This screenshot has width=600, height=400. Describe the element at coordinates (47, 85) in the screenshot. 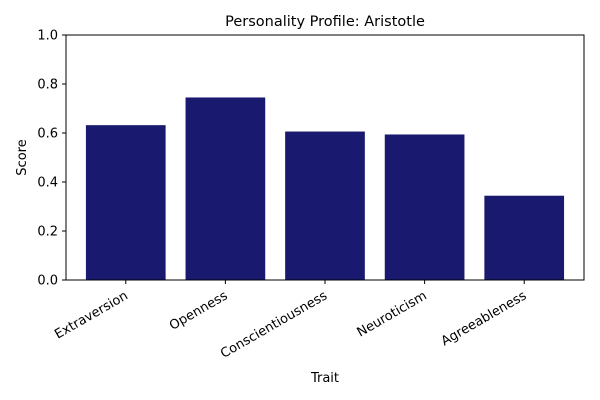

I see `y-tick-label: 0.8` at that location.